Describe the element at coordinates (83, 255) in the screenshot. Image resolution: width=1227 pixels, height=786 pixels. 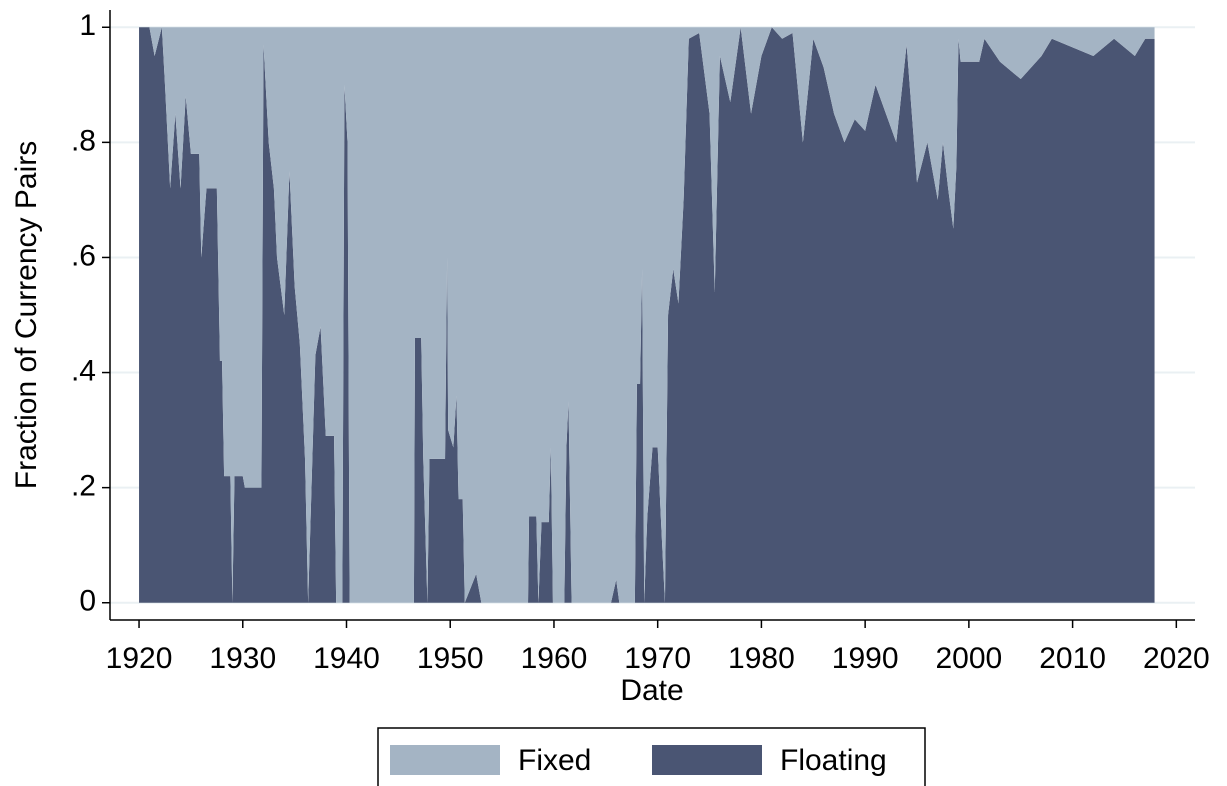
I see `y-tick-label: .6` at that location.